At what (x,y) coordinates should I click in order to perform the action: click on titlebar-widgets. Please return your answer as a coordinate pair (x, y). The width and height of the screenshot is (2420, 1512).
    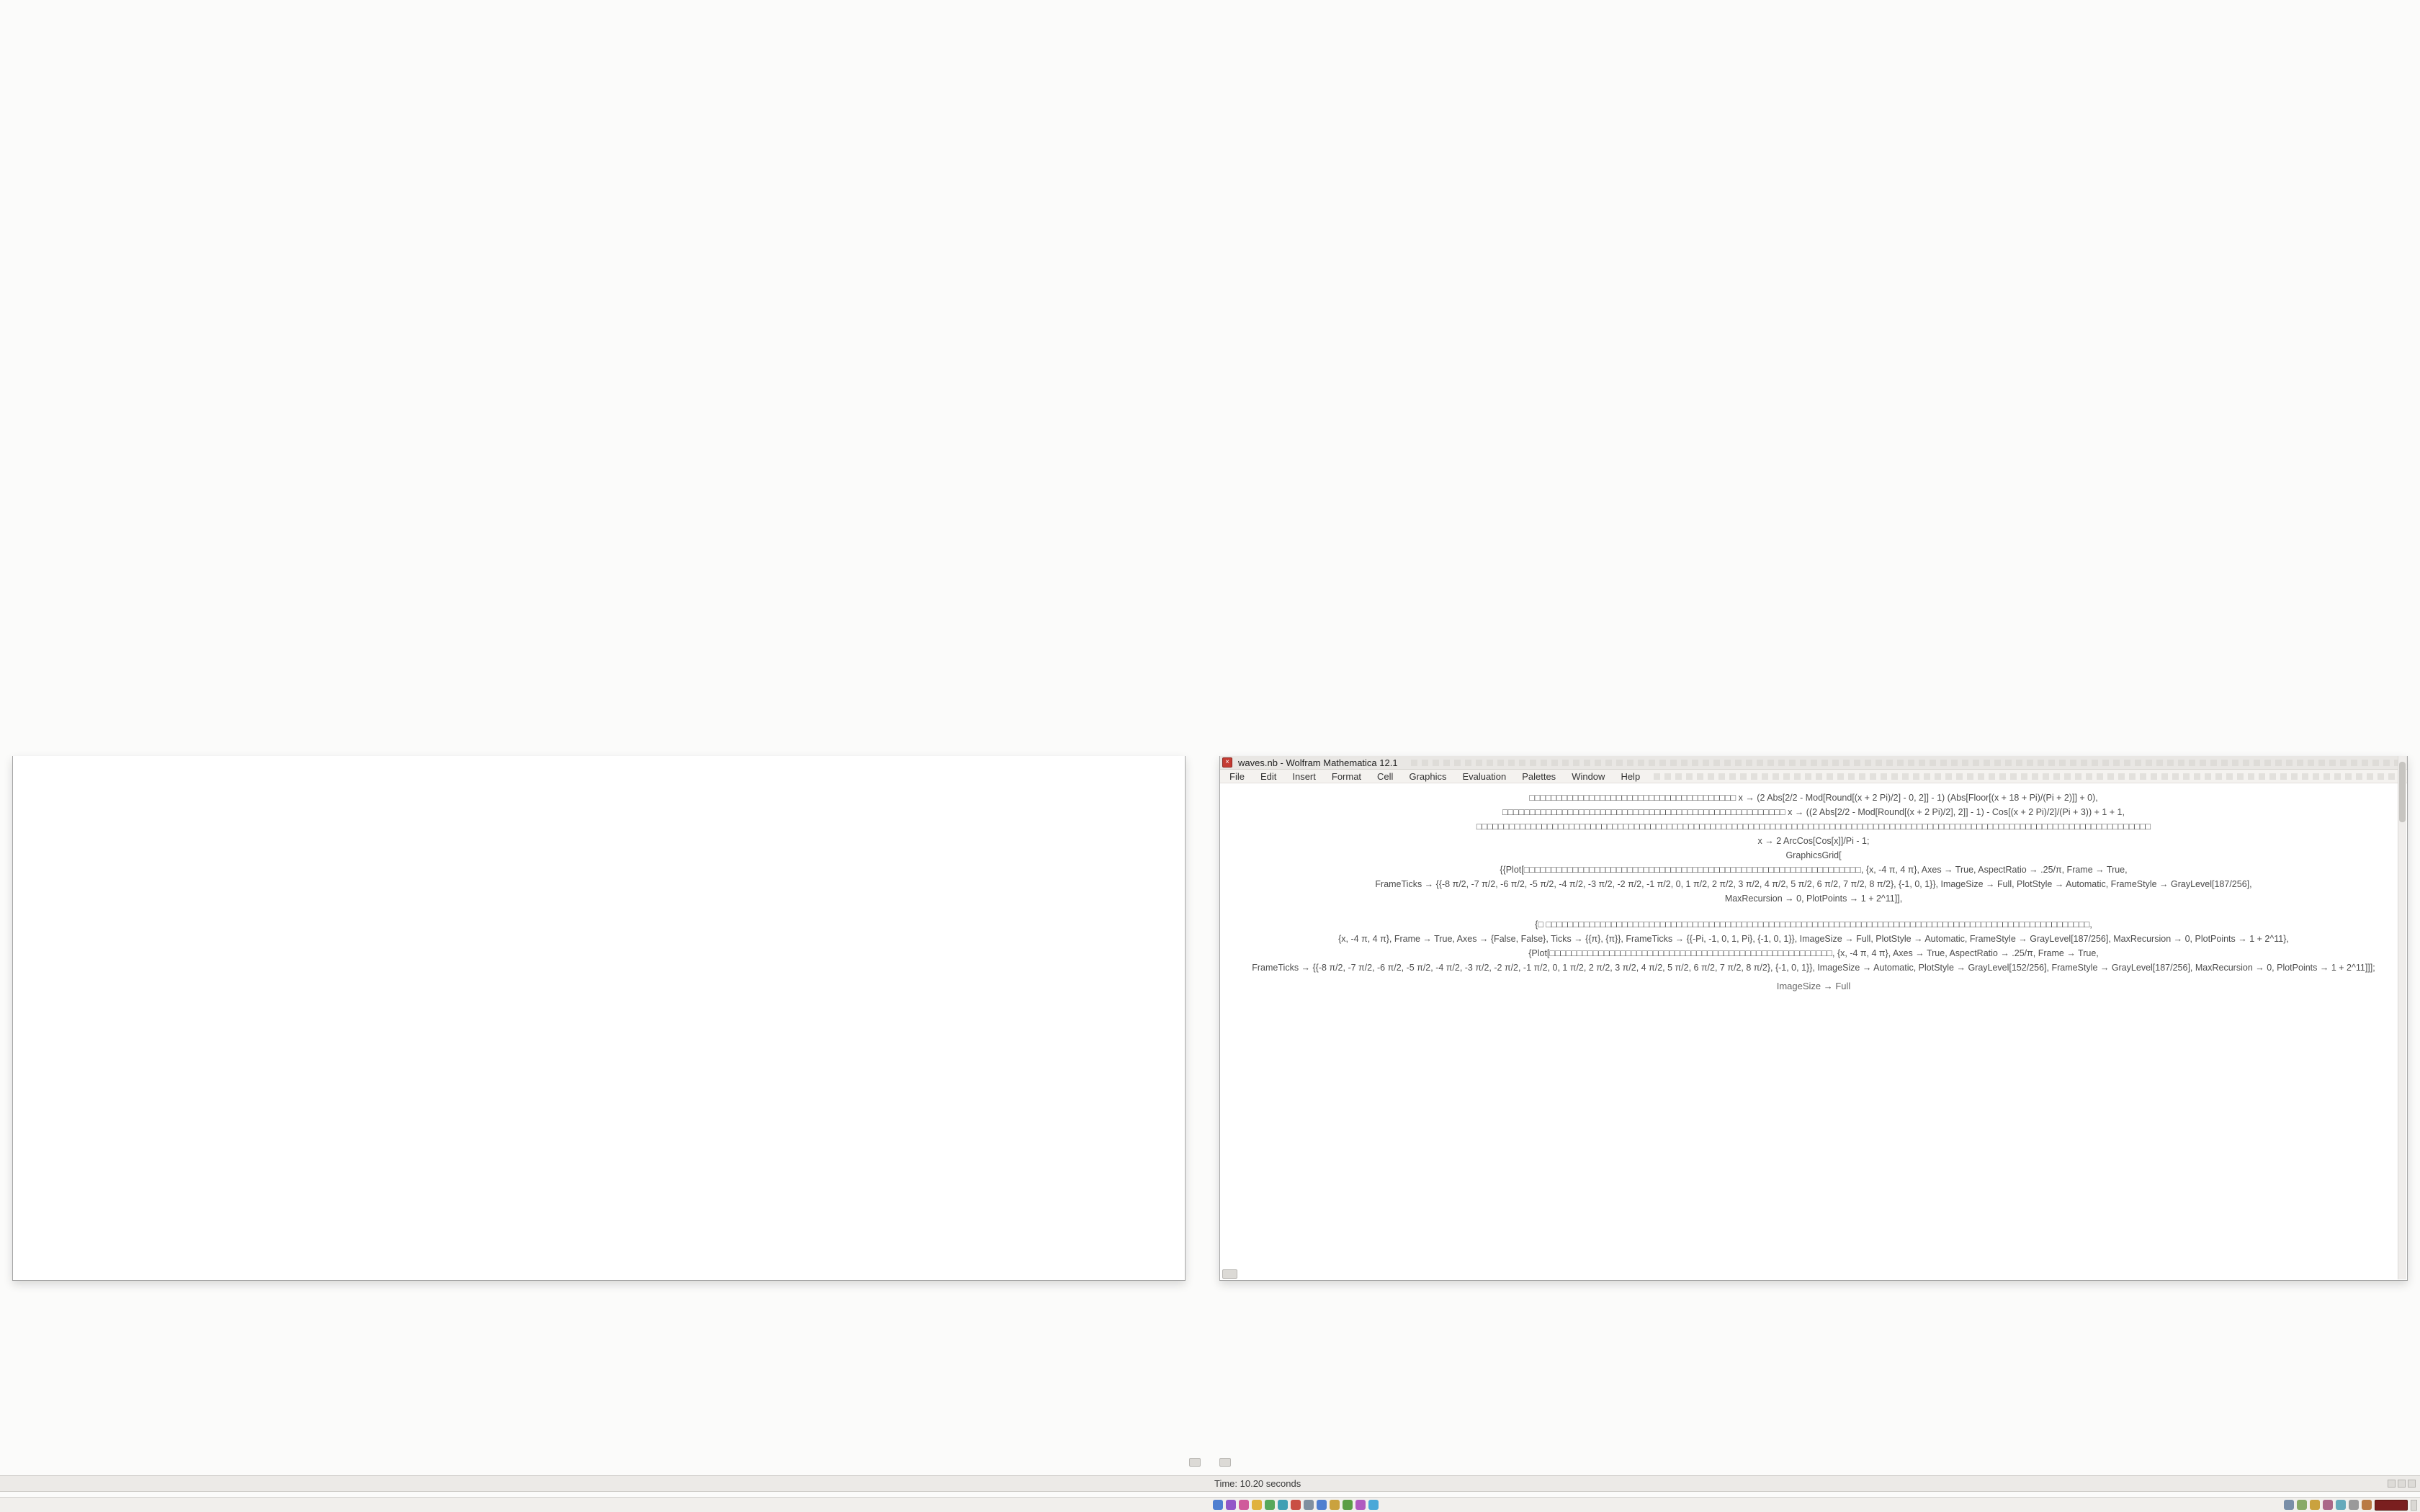
    Looking at the image, I should click on (1904, 762).